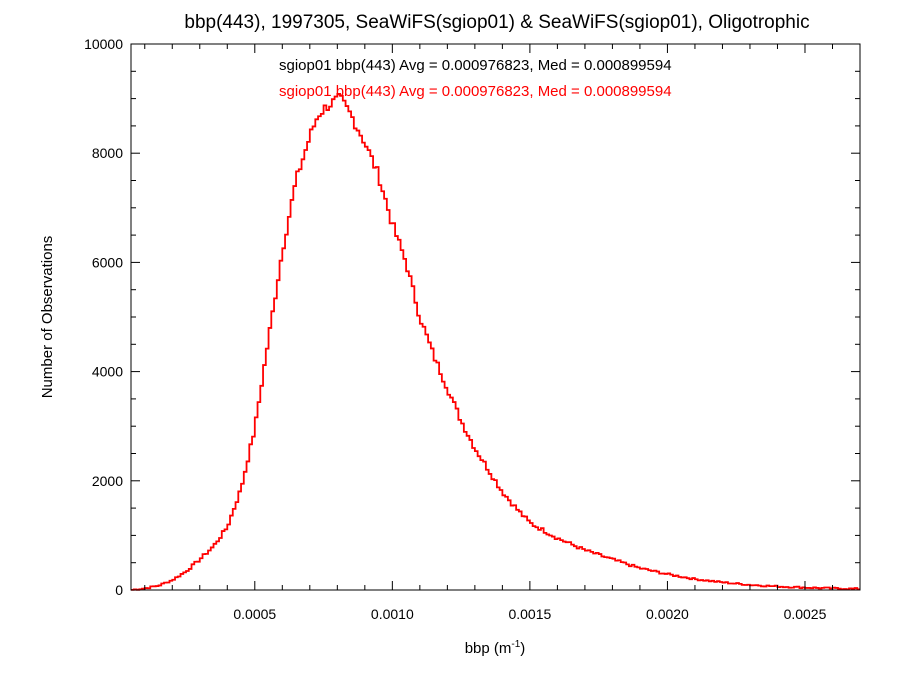 This screenshot has width=900, height=675. What do you see at coordinates (103, 44) in the screenshot?
I see `y-tick-label: 10000` at bounding box center [103, 44].